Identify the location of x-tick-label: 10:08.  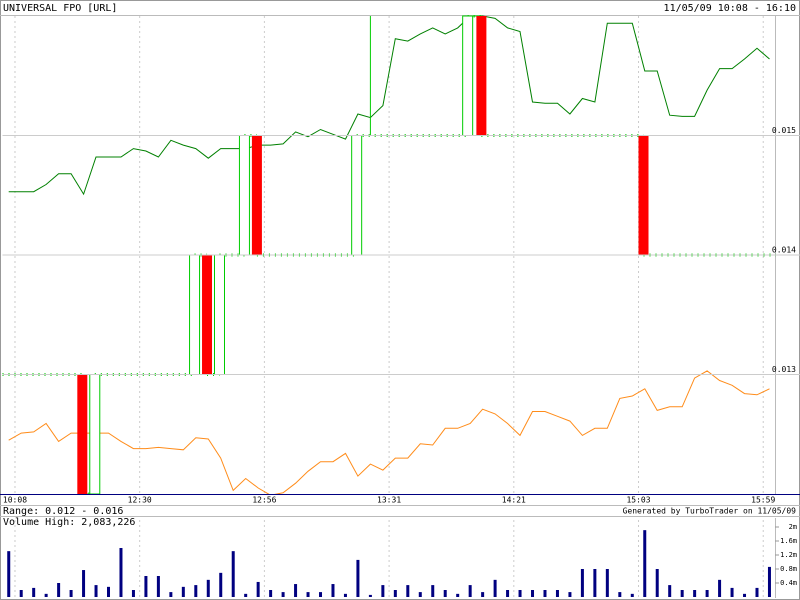
(15, 500).